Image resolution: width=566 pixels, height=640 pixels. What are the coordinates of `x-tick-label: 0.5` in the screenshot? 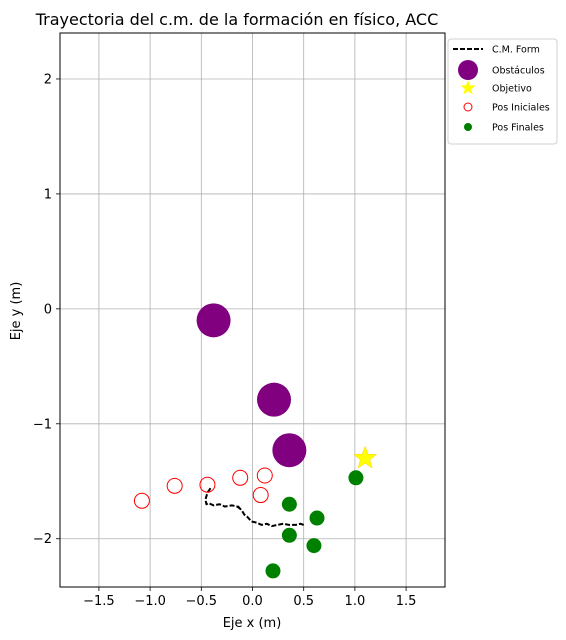 It's located at (303, 601).